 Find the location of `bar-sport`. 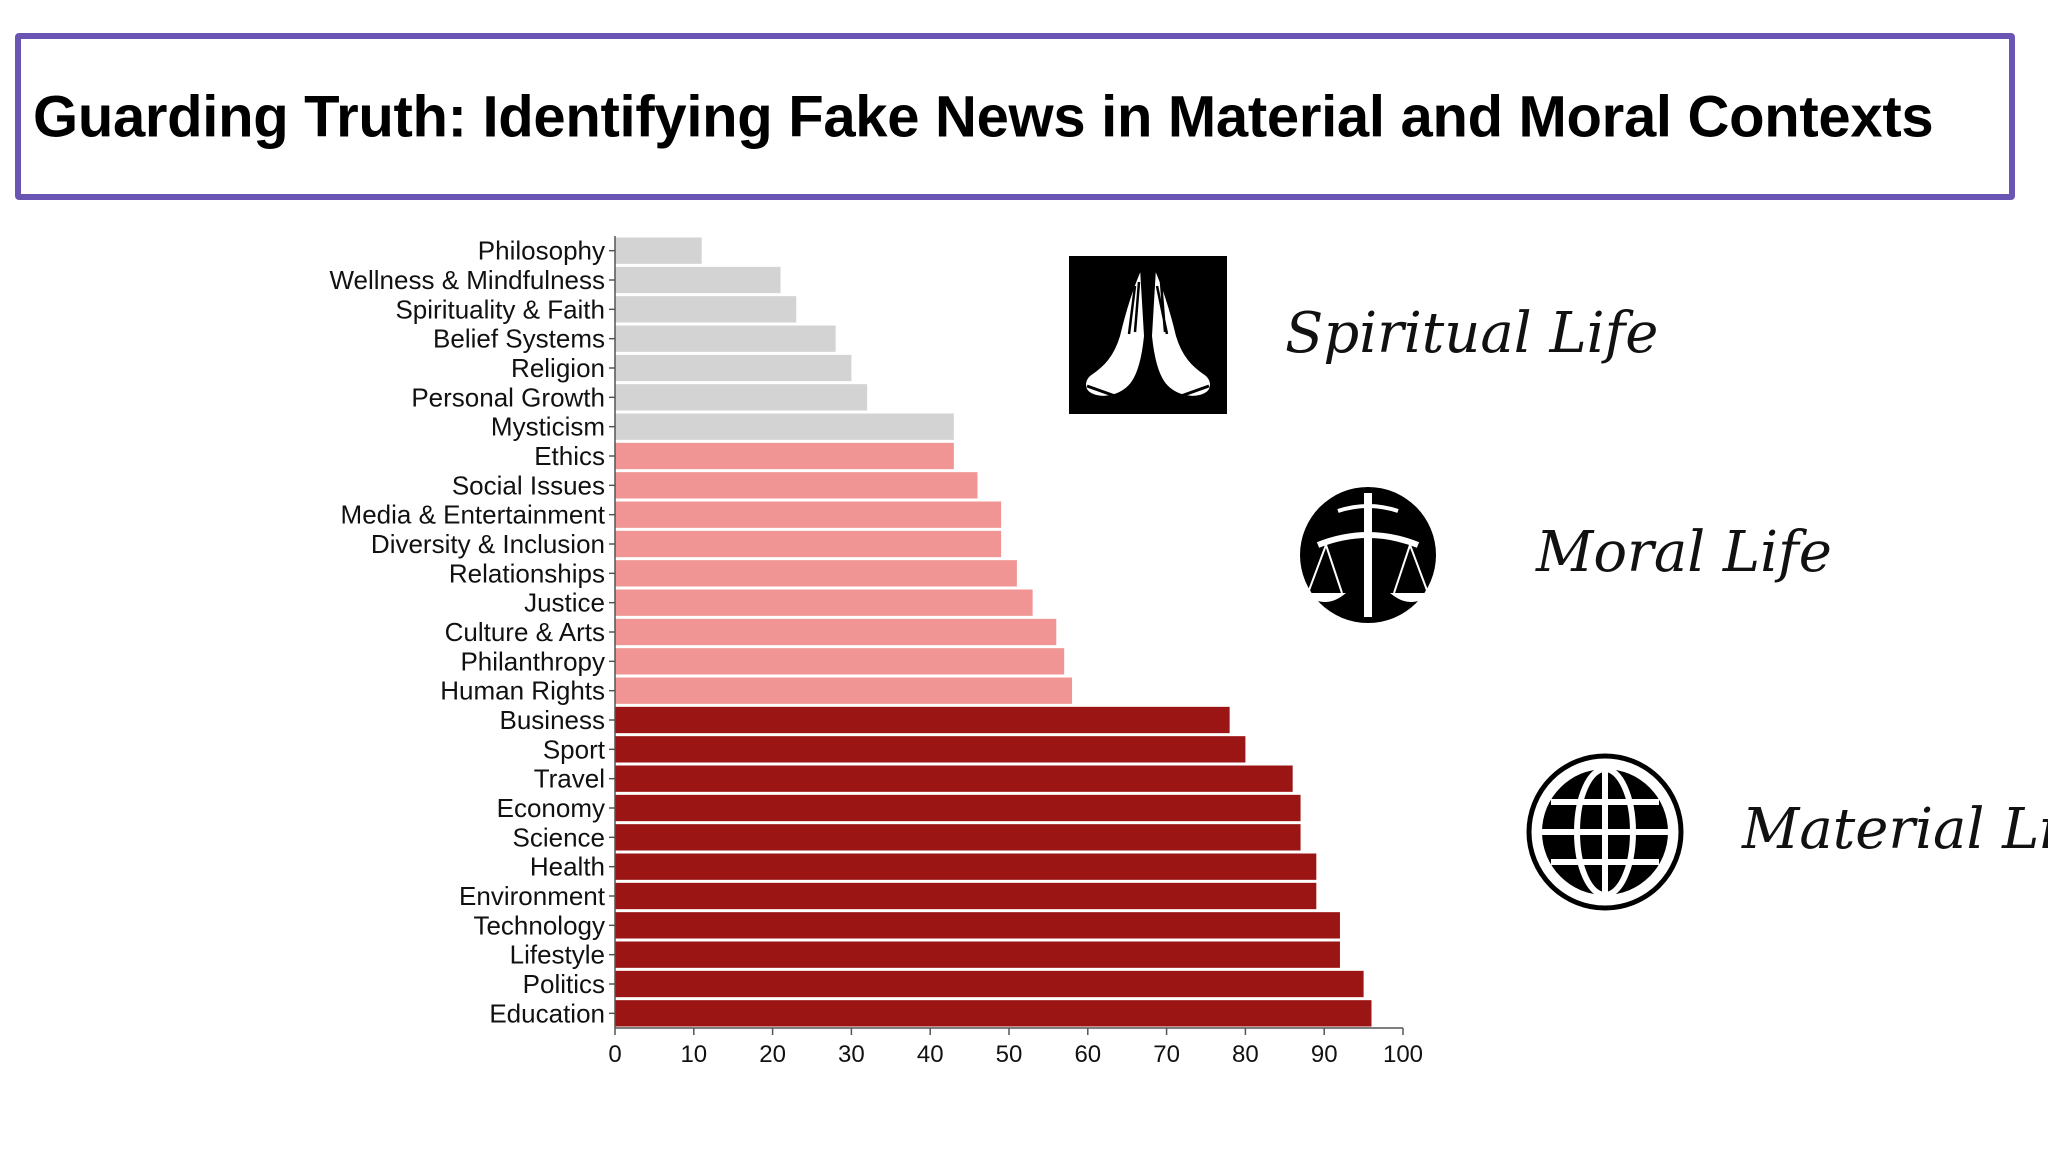

bar-sport is located at coordinates (930, 749).